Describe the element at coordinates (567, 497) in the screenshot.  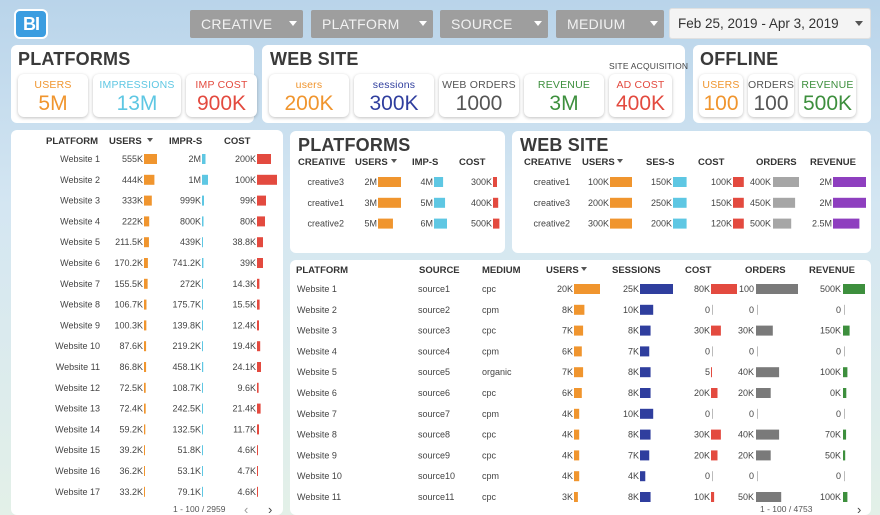
I see `users-value: 3K` at that location.